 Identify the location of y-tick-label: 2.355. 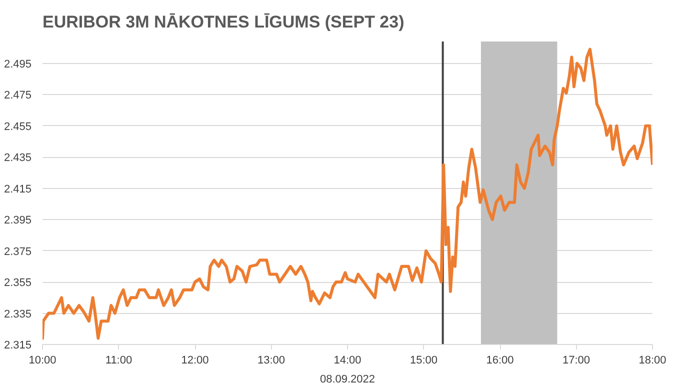
(18, 283).